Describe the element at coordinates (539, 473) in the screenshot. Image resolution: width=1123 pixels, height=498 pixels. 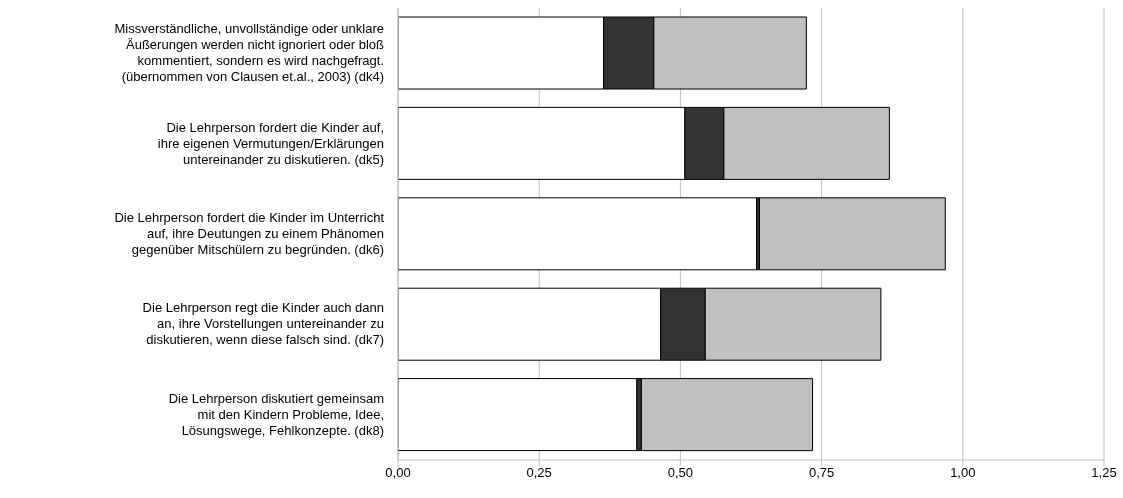
I see `x-tick-label: 0,25` at that location.